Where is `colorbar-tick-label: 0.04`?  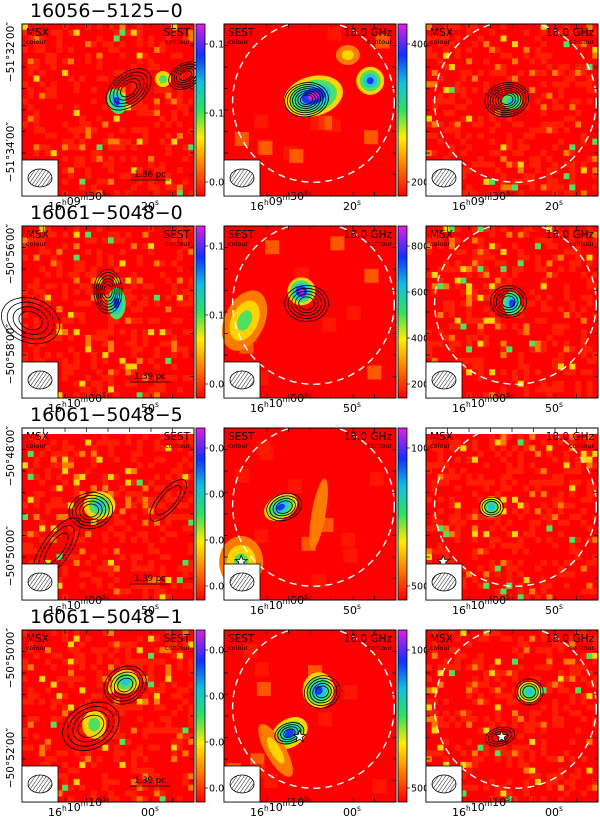 colorbar-tick-label: 0.04 is located at coordinates (219, 541).